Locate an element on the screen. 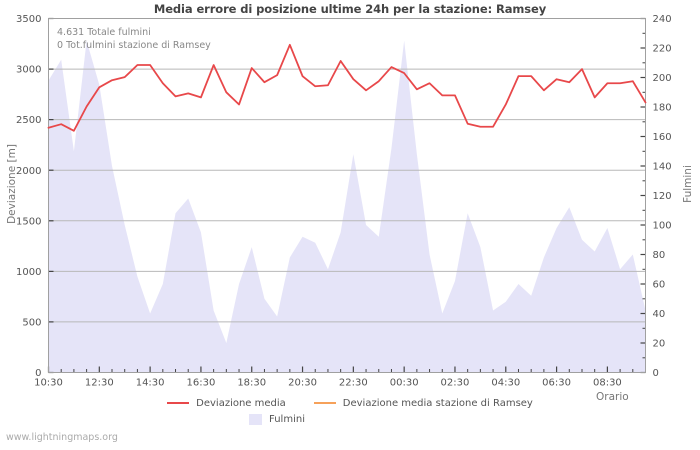 The image size is (700, 450). svg-text: 20:30 is located at coordinates (302, 383).